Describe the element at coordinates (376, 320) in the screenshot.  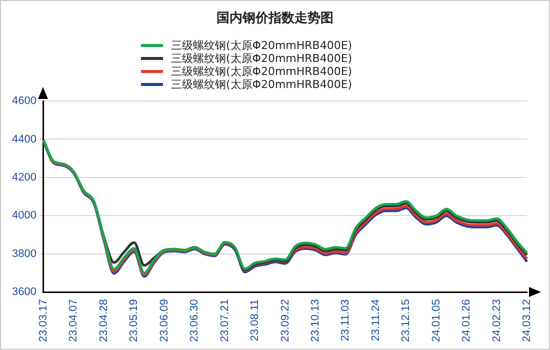
I see `x-tick-label: 23.11.24` at that location.